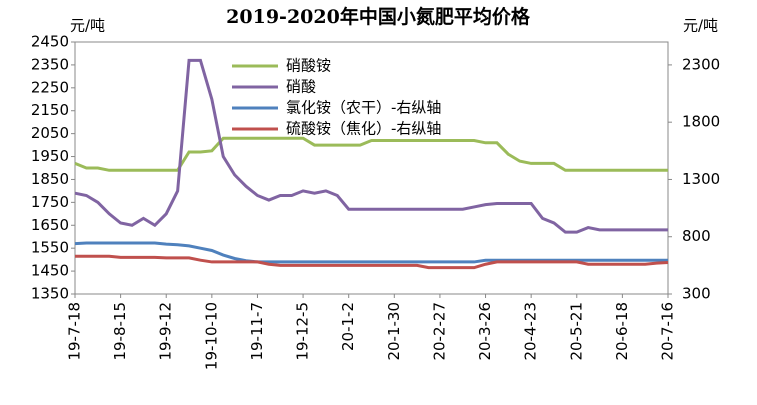  I want to click on y2-tick-label: 800, so click(696, 236).